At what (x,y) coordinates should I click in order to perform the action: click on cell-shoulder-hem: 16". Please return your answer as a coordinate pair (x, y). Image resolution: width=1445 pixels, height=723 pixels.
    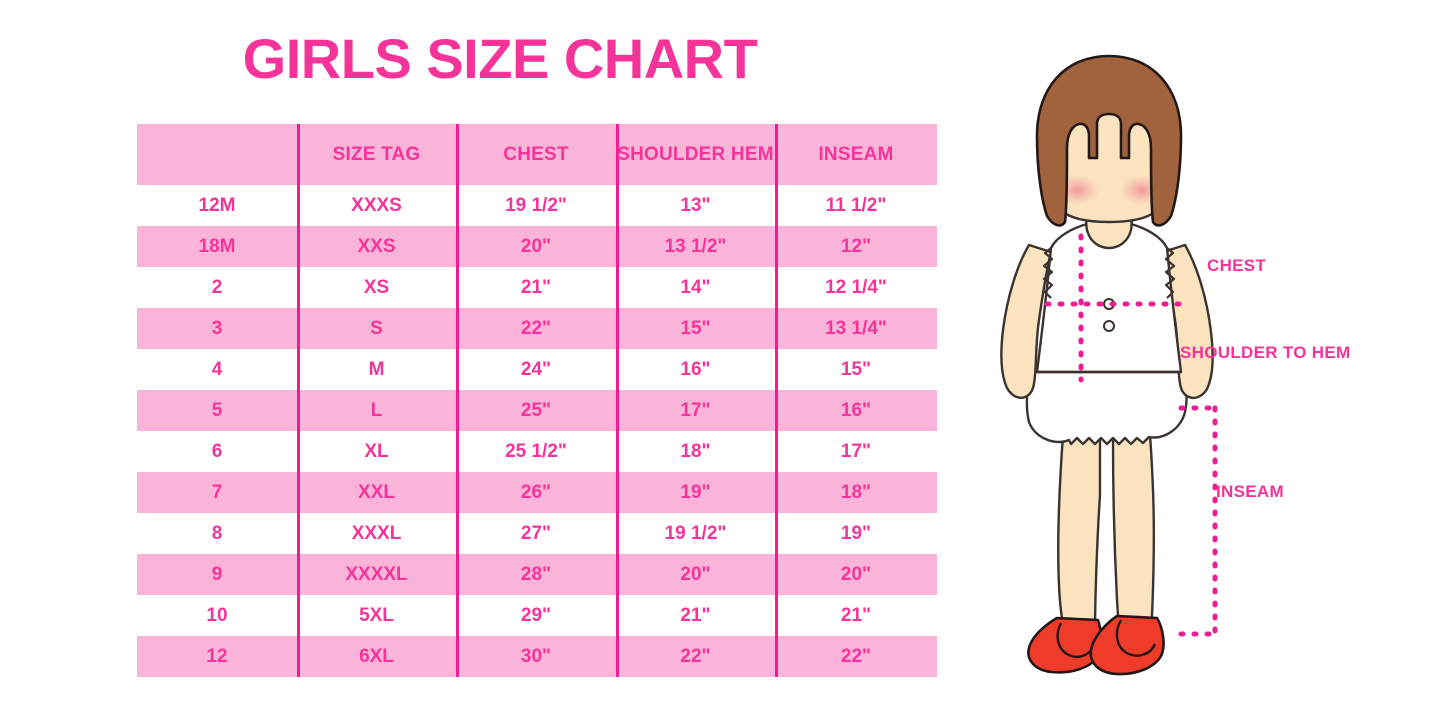
    Looking at the image, I should click on (695, 369).